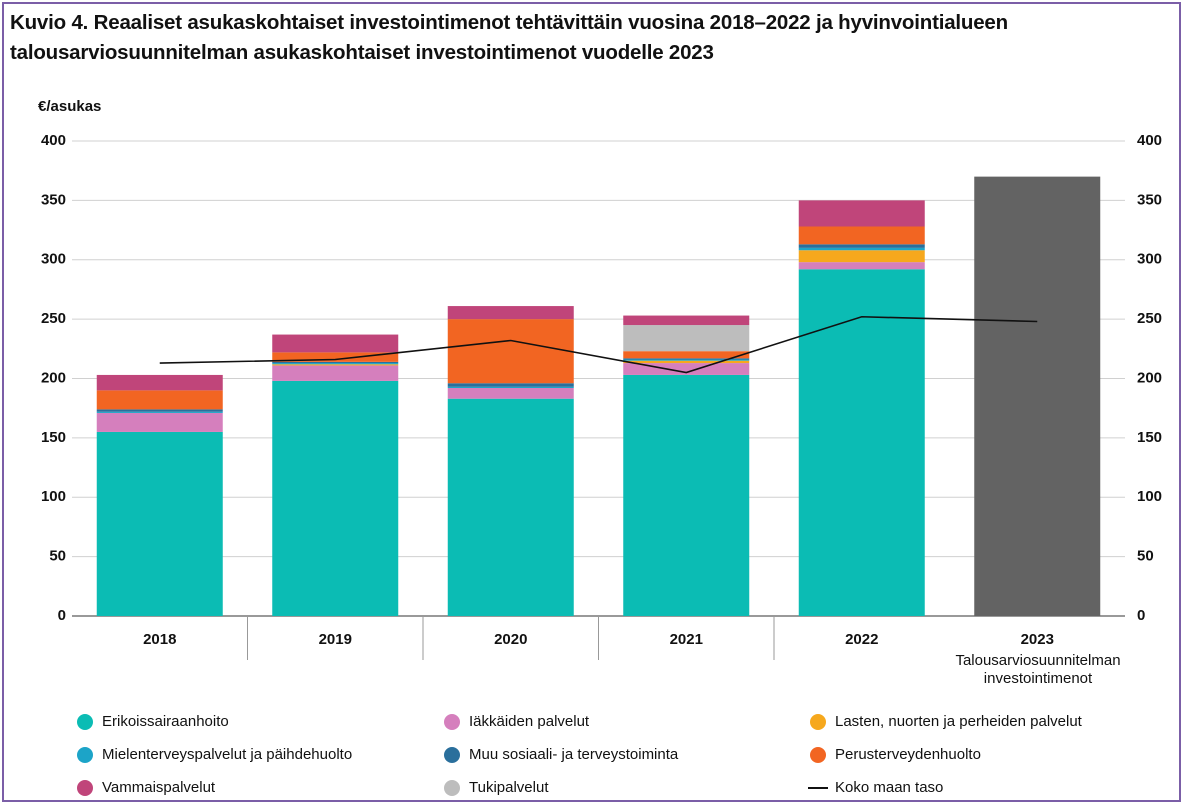 The width and height of the screenshot is (1187, 806). I want to click on line, so click(598, 344).